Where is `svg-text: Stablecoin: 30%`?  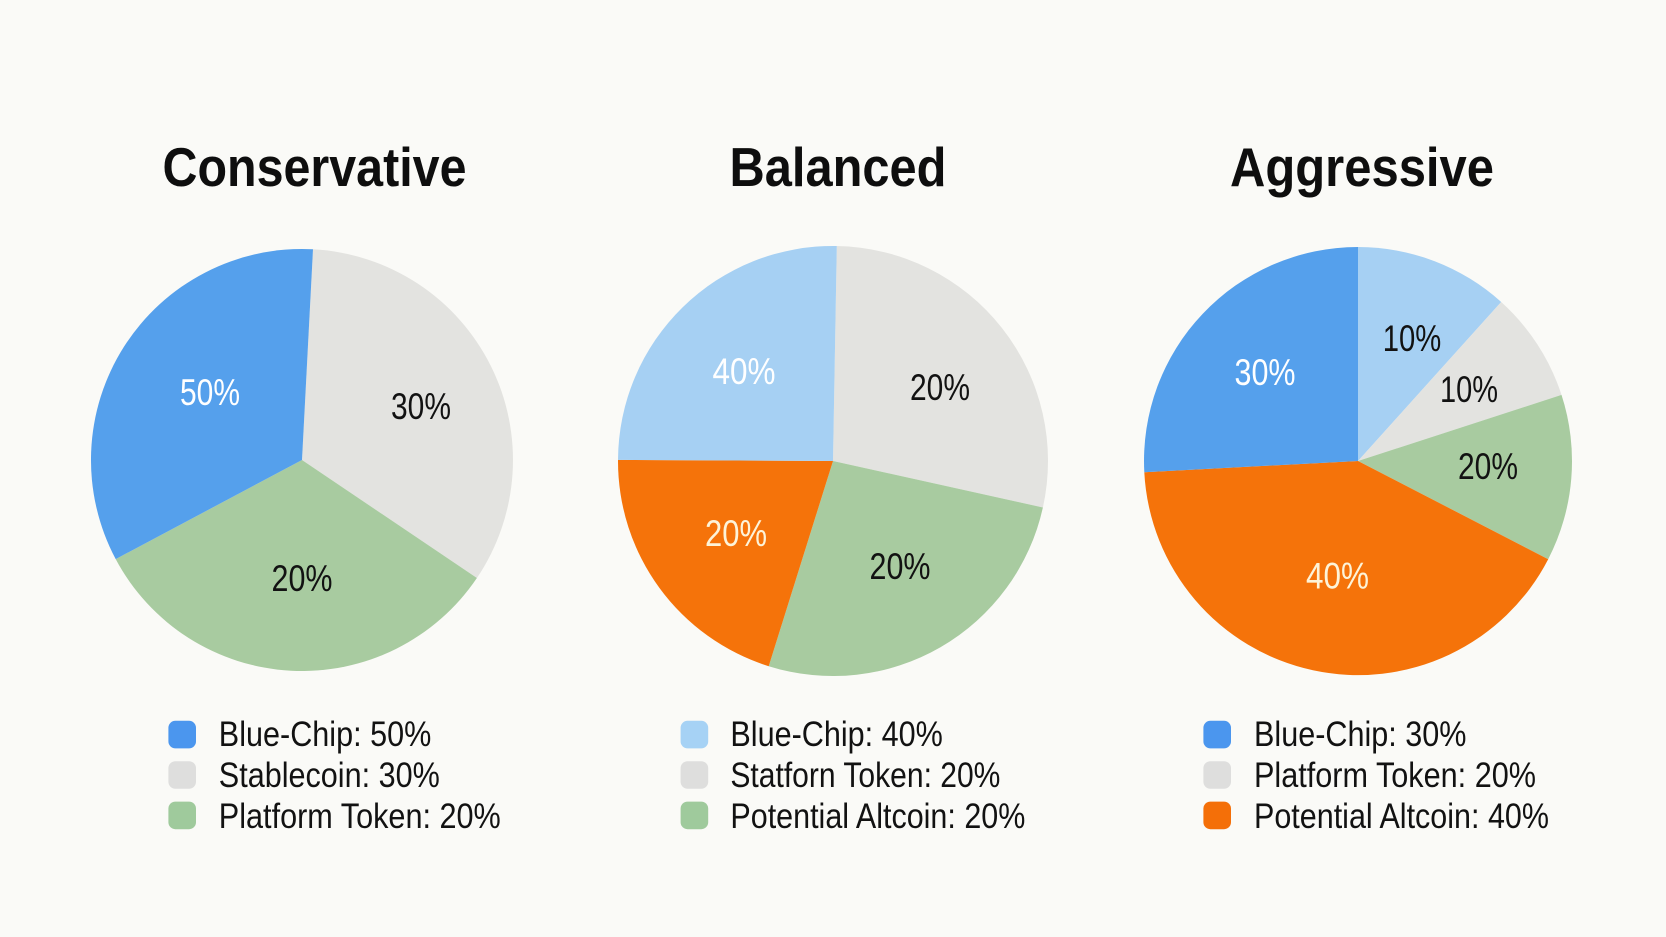 svg-text: Stablecoin: 30% is located at coordinates (329, 775).